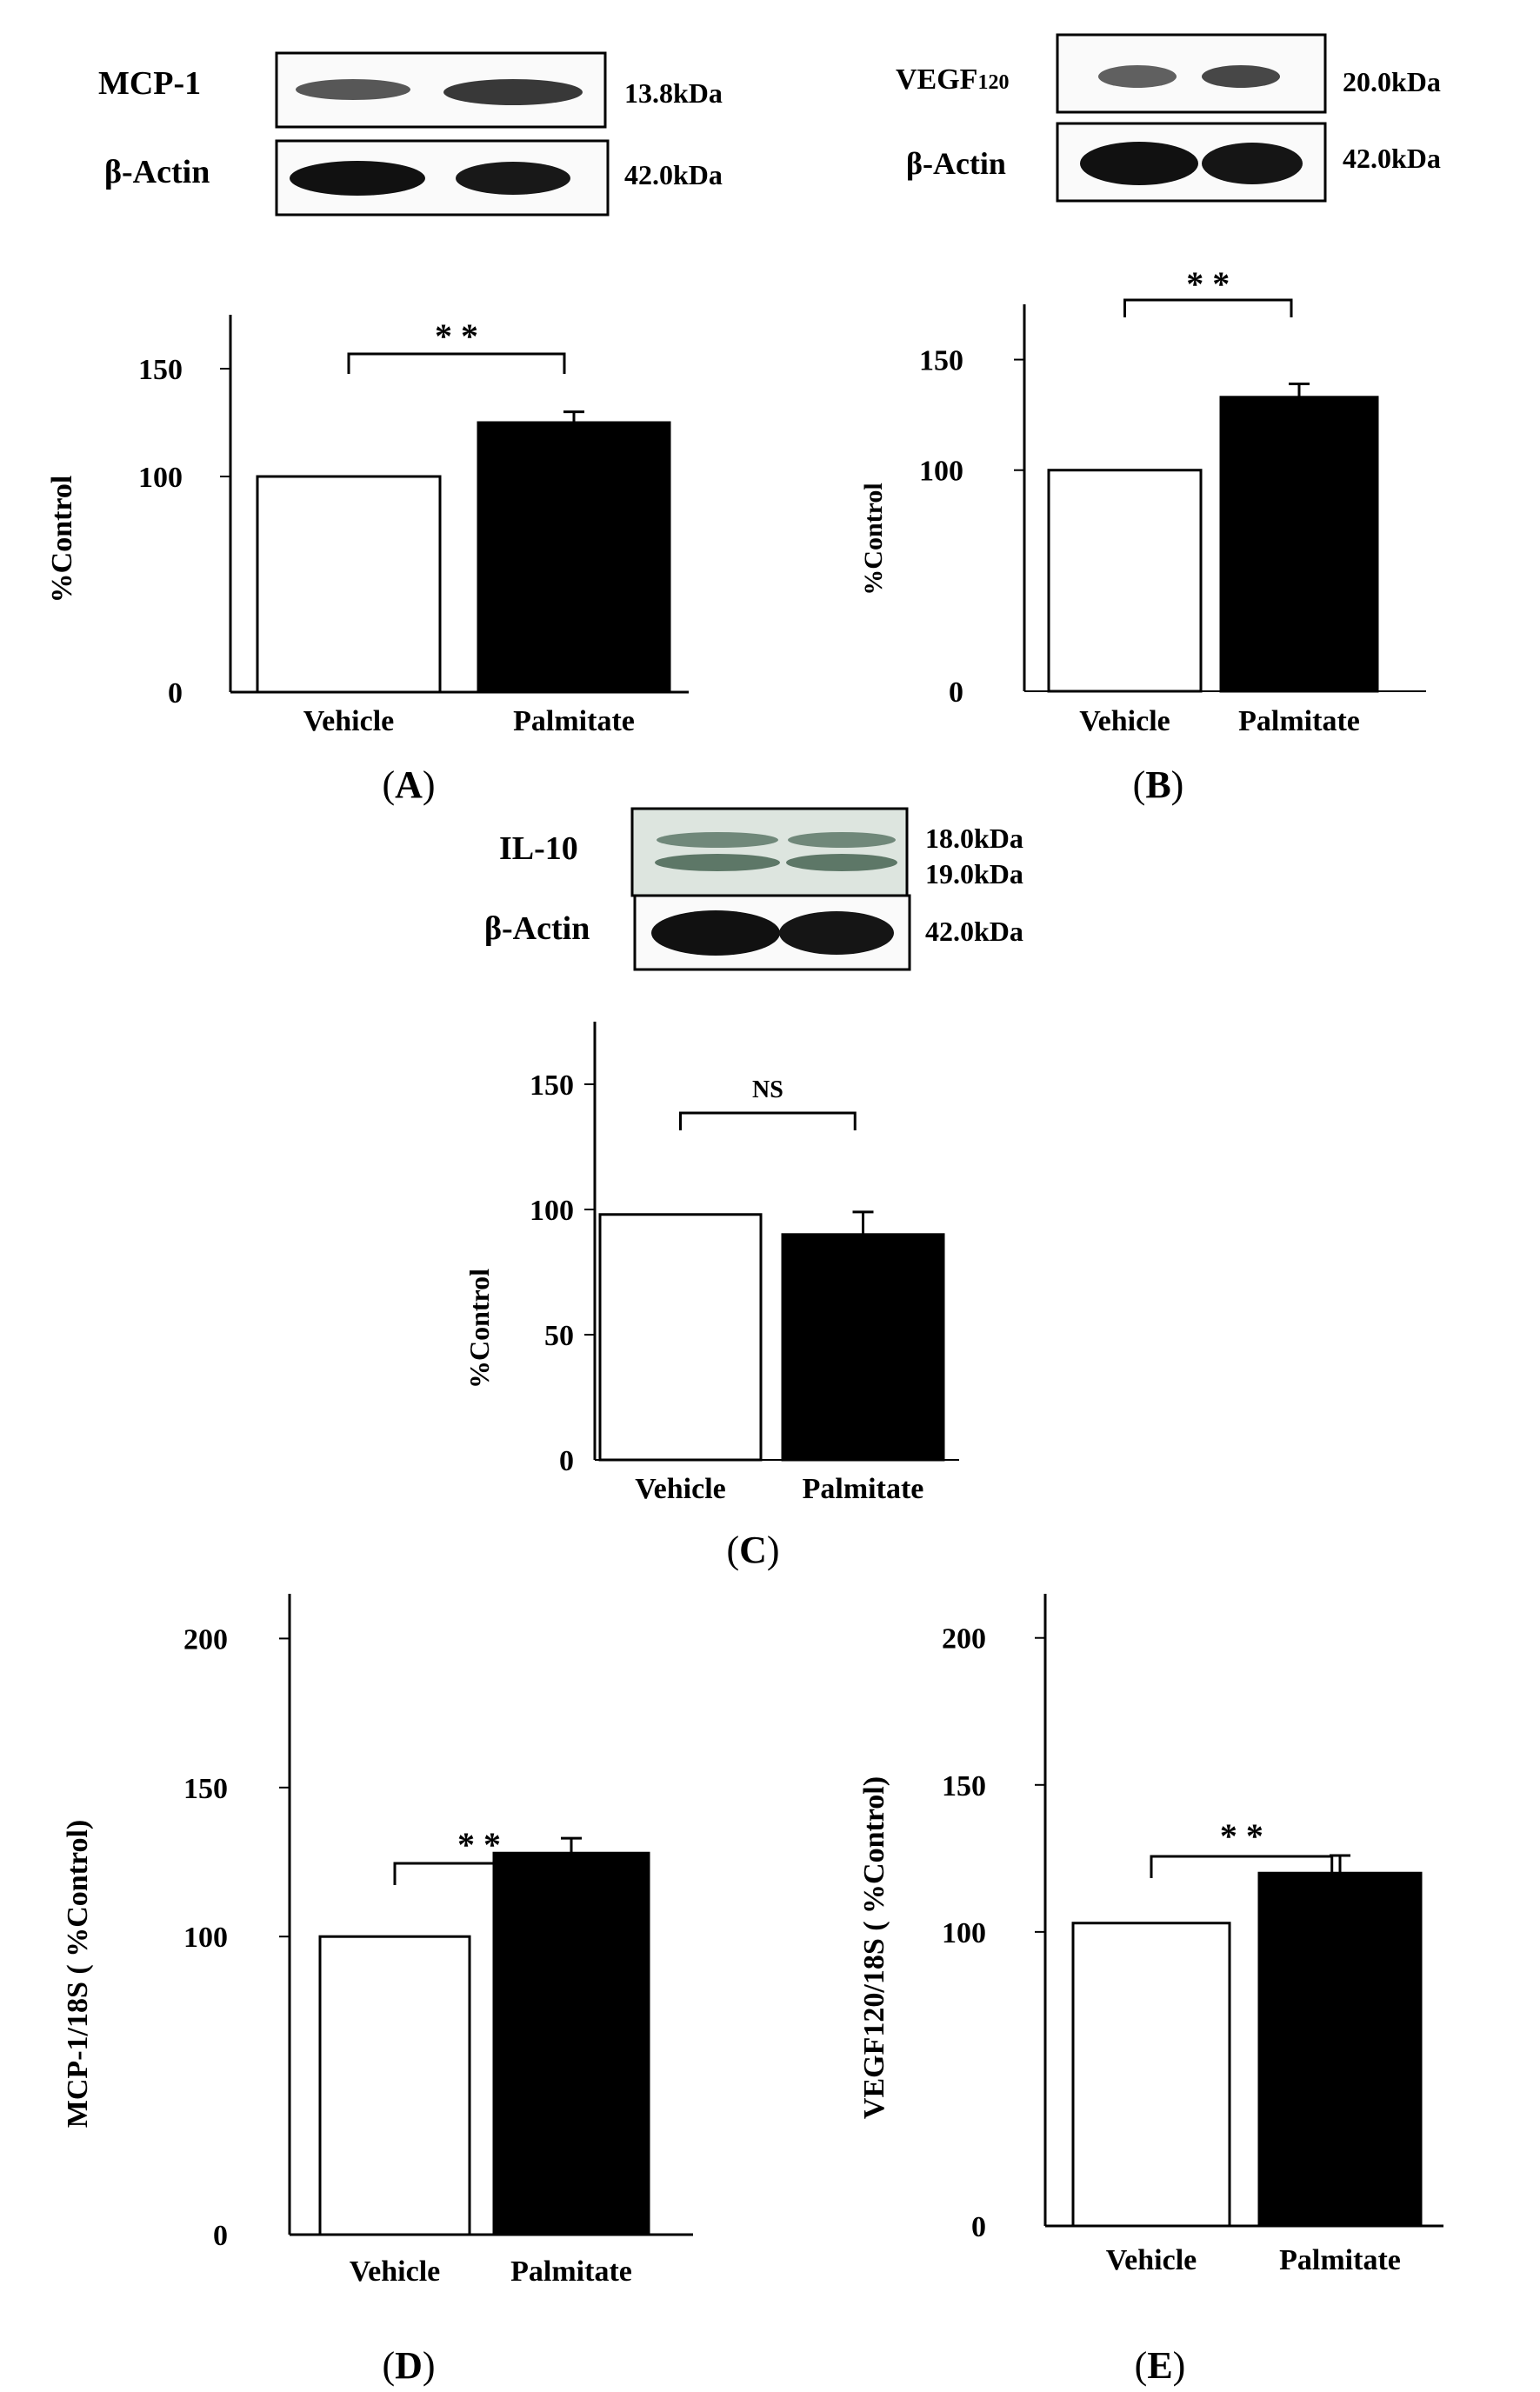  Describe the element at coordinates (717, 863) in the screenshot. I see `blot-c-target-band-vehicle-lower` at that location.